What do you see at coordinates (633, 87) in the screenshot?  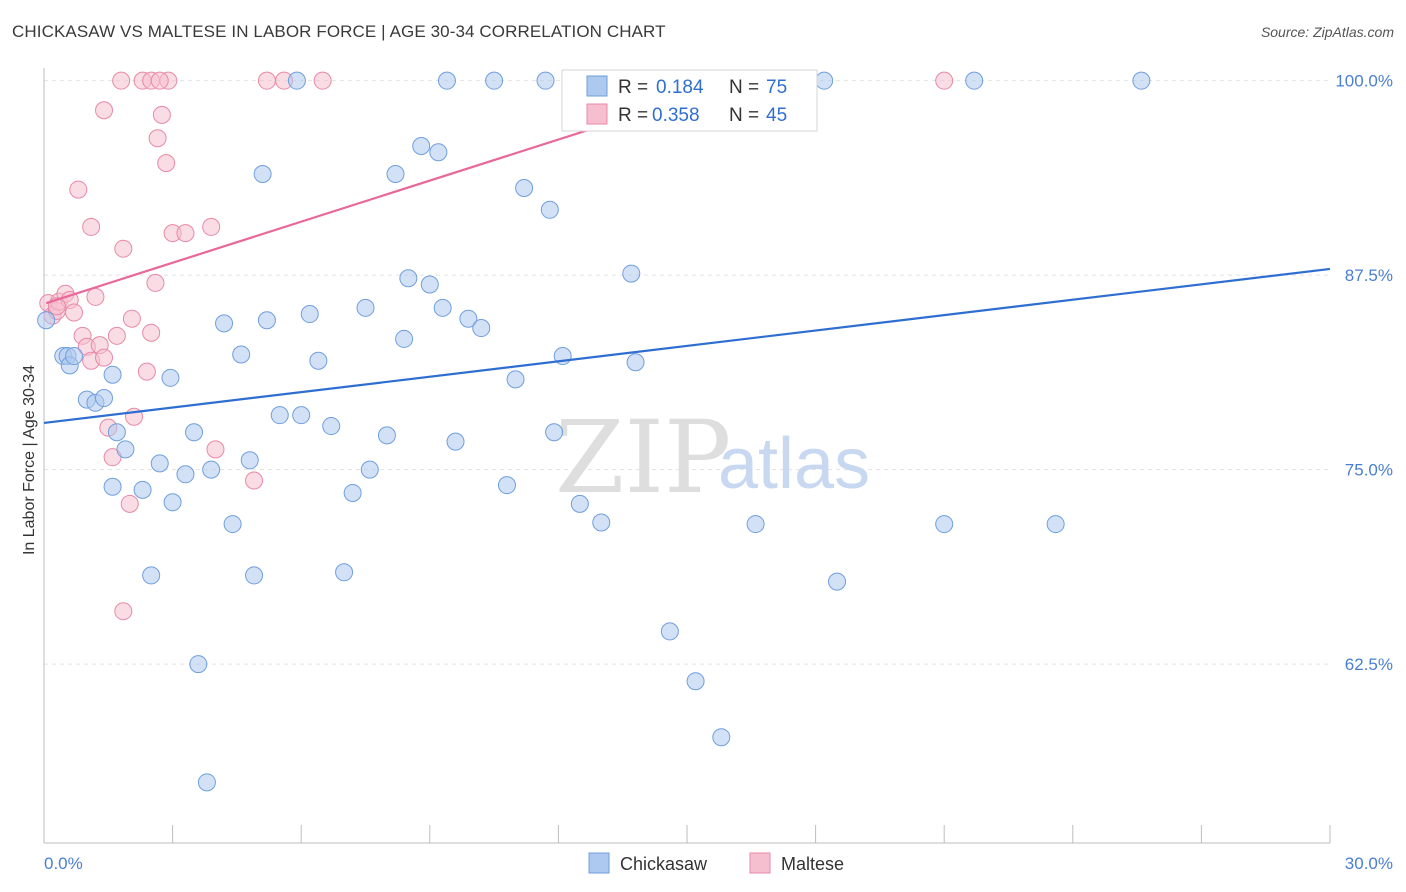 I see `legend-r-label: R =` at bounding box center [633, 87].